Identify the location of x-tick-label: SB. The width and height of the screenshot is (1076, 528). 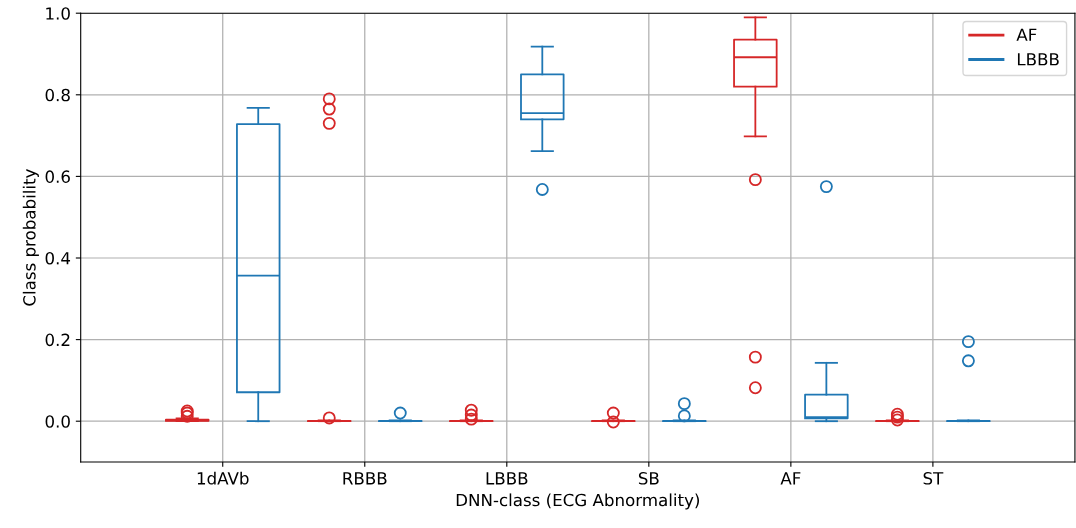
(648, 478).